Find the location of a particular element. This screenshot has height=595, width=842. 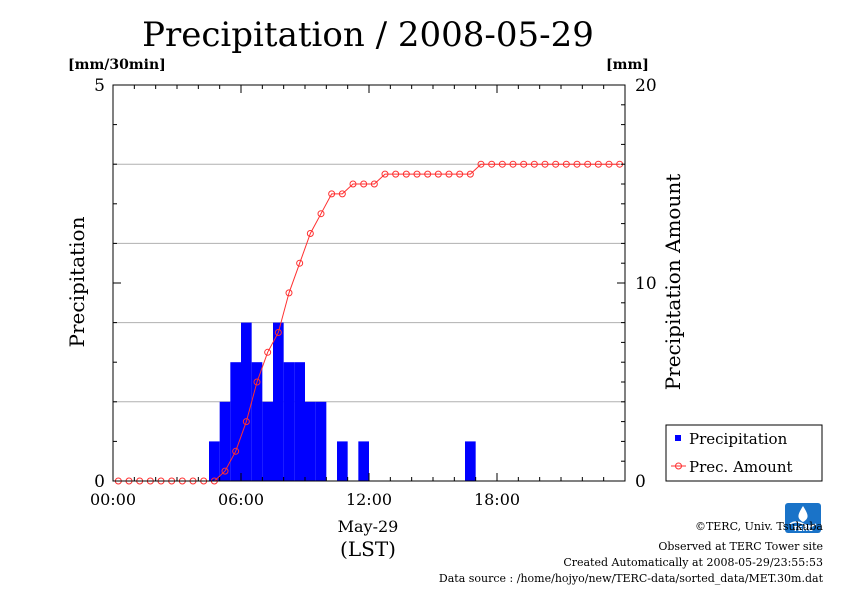

legend-amount: Prec. Amount is located at coordinates (741, 467).